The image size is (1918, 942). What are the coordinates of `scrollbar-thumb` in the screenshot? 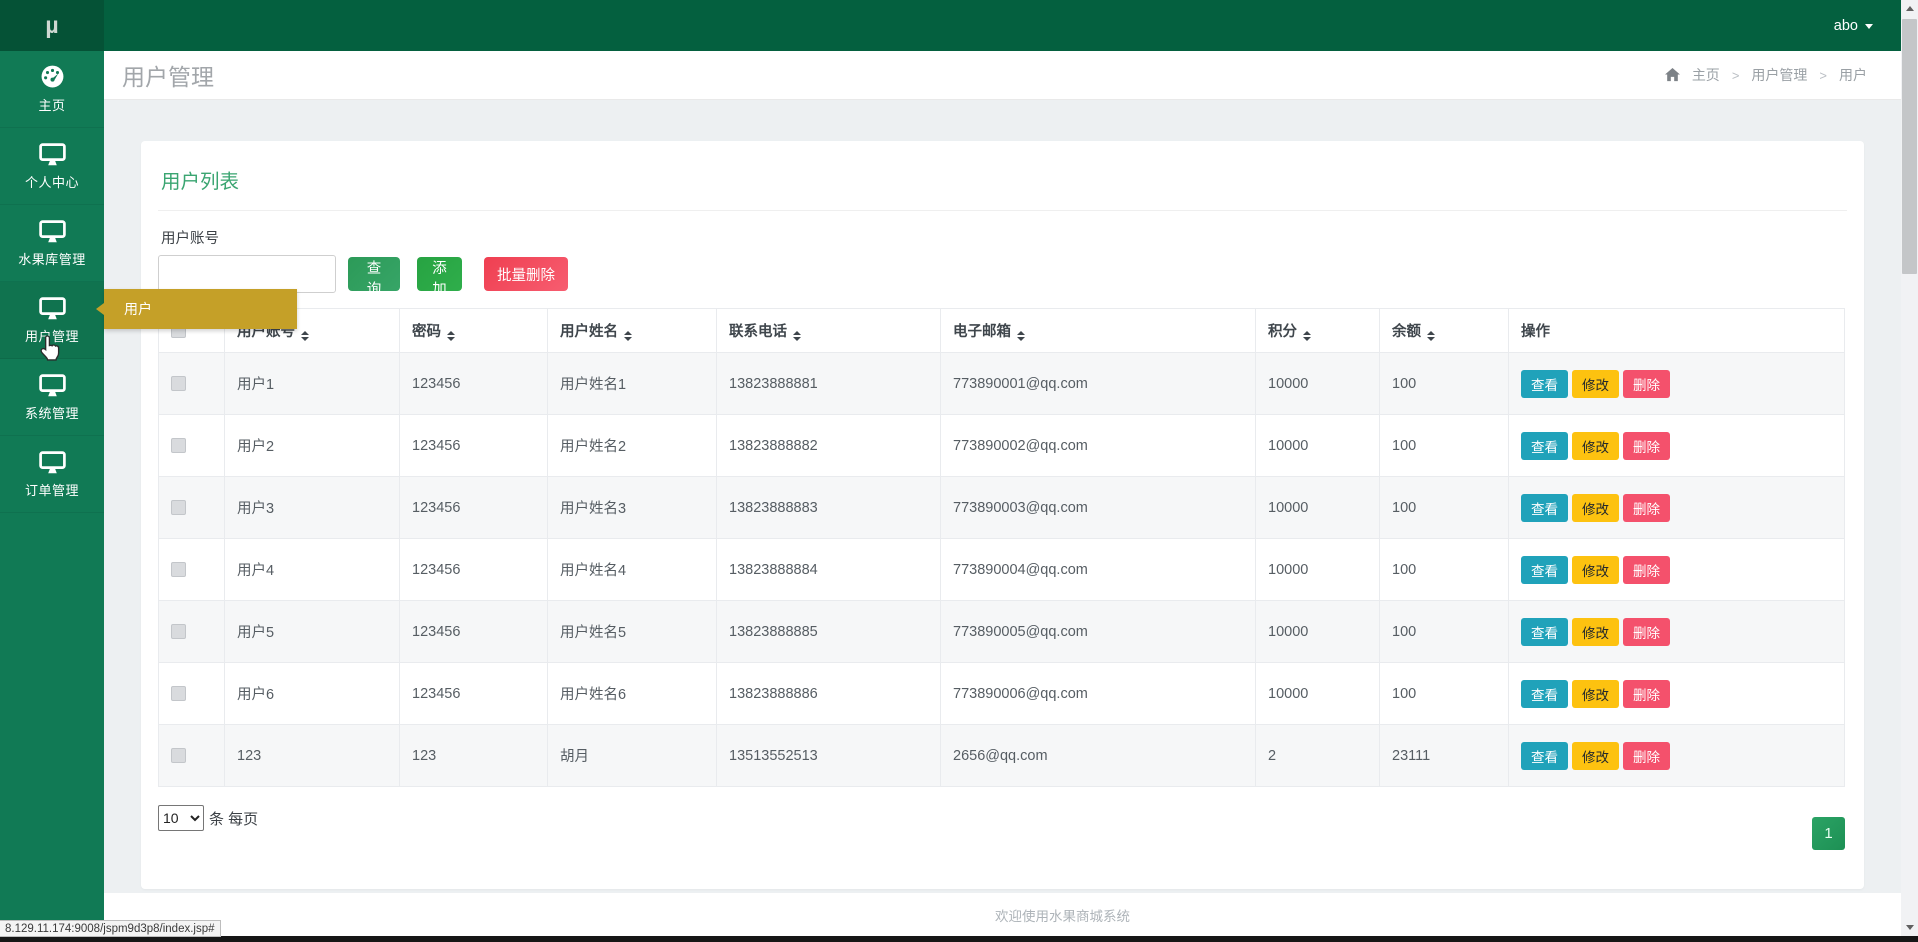 It's located at (1909, 146).